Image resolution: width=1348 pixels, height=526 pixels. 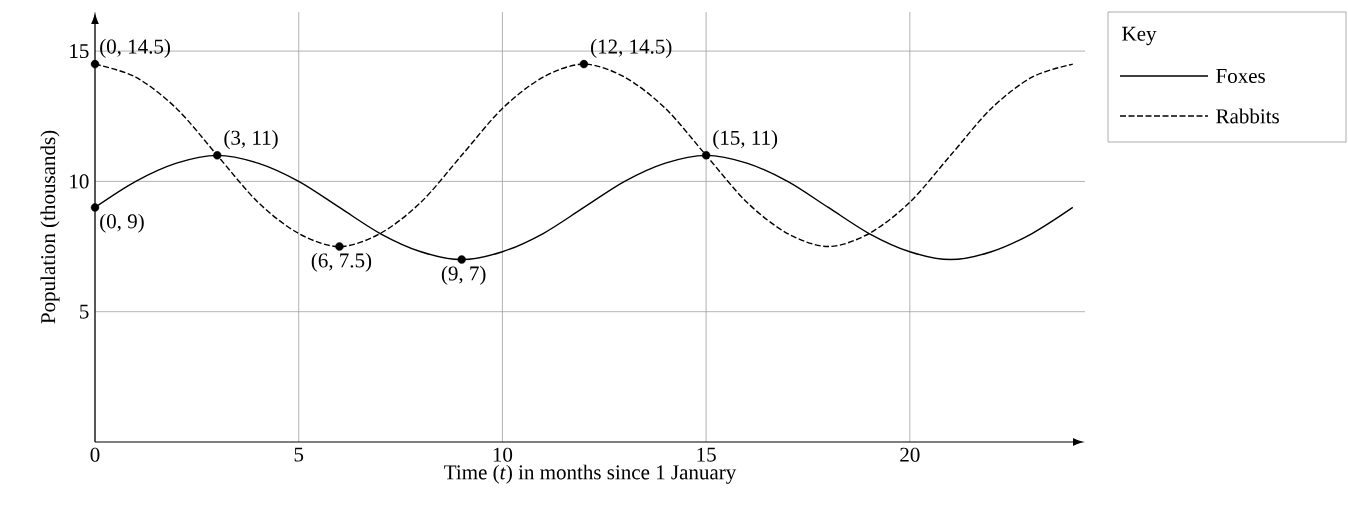 I want to click on legend-label: Rabbits, so click(x=1247, y=116).